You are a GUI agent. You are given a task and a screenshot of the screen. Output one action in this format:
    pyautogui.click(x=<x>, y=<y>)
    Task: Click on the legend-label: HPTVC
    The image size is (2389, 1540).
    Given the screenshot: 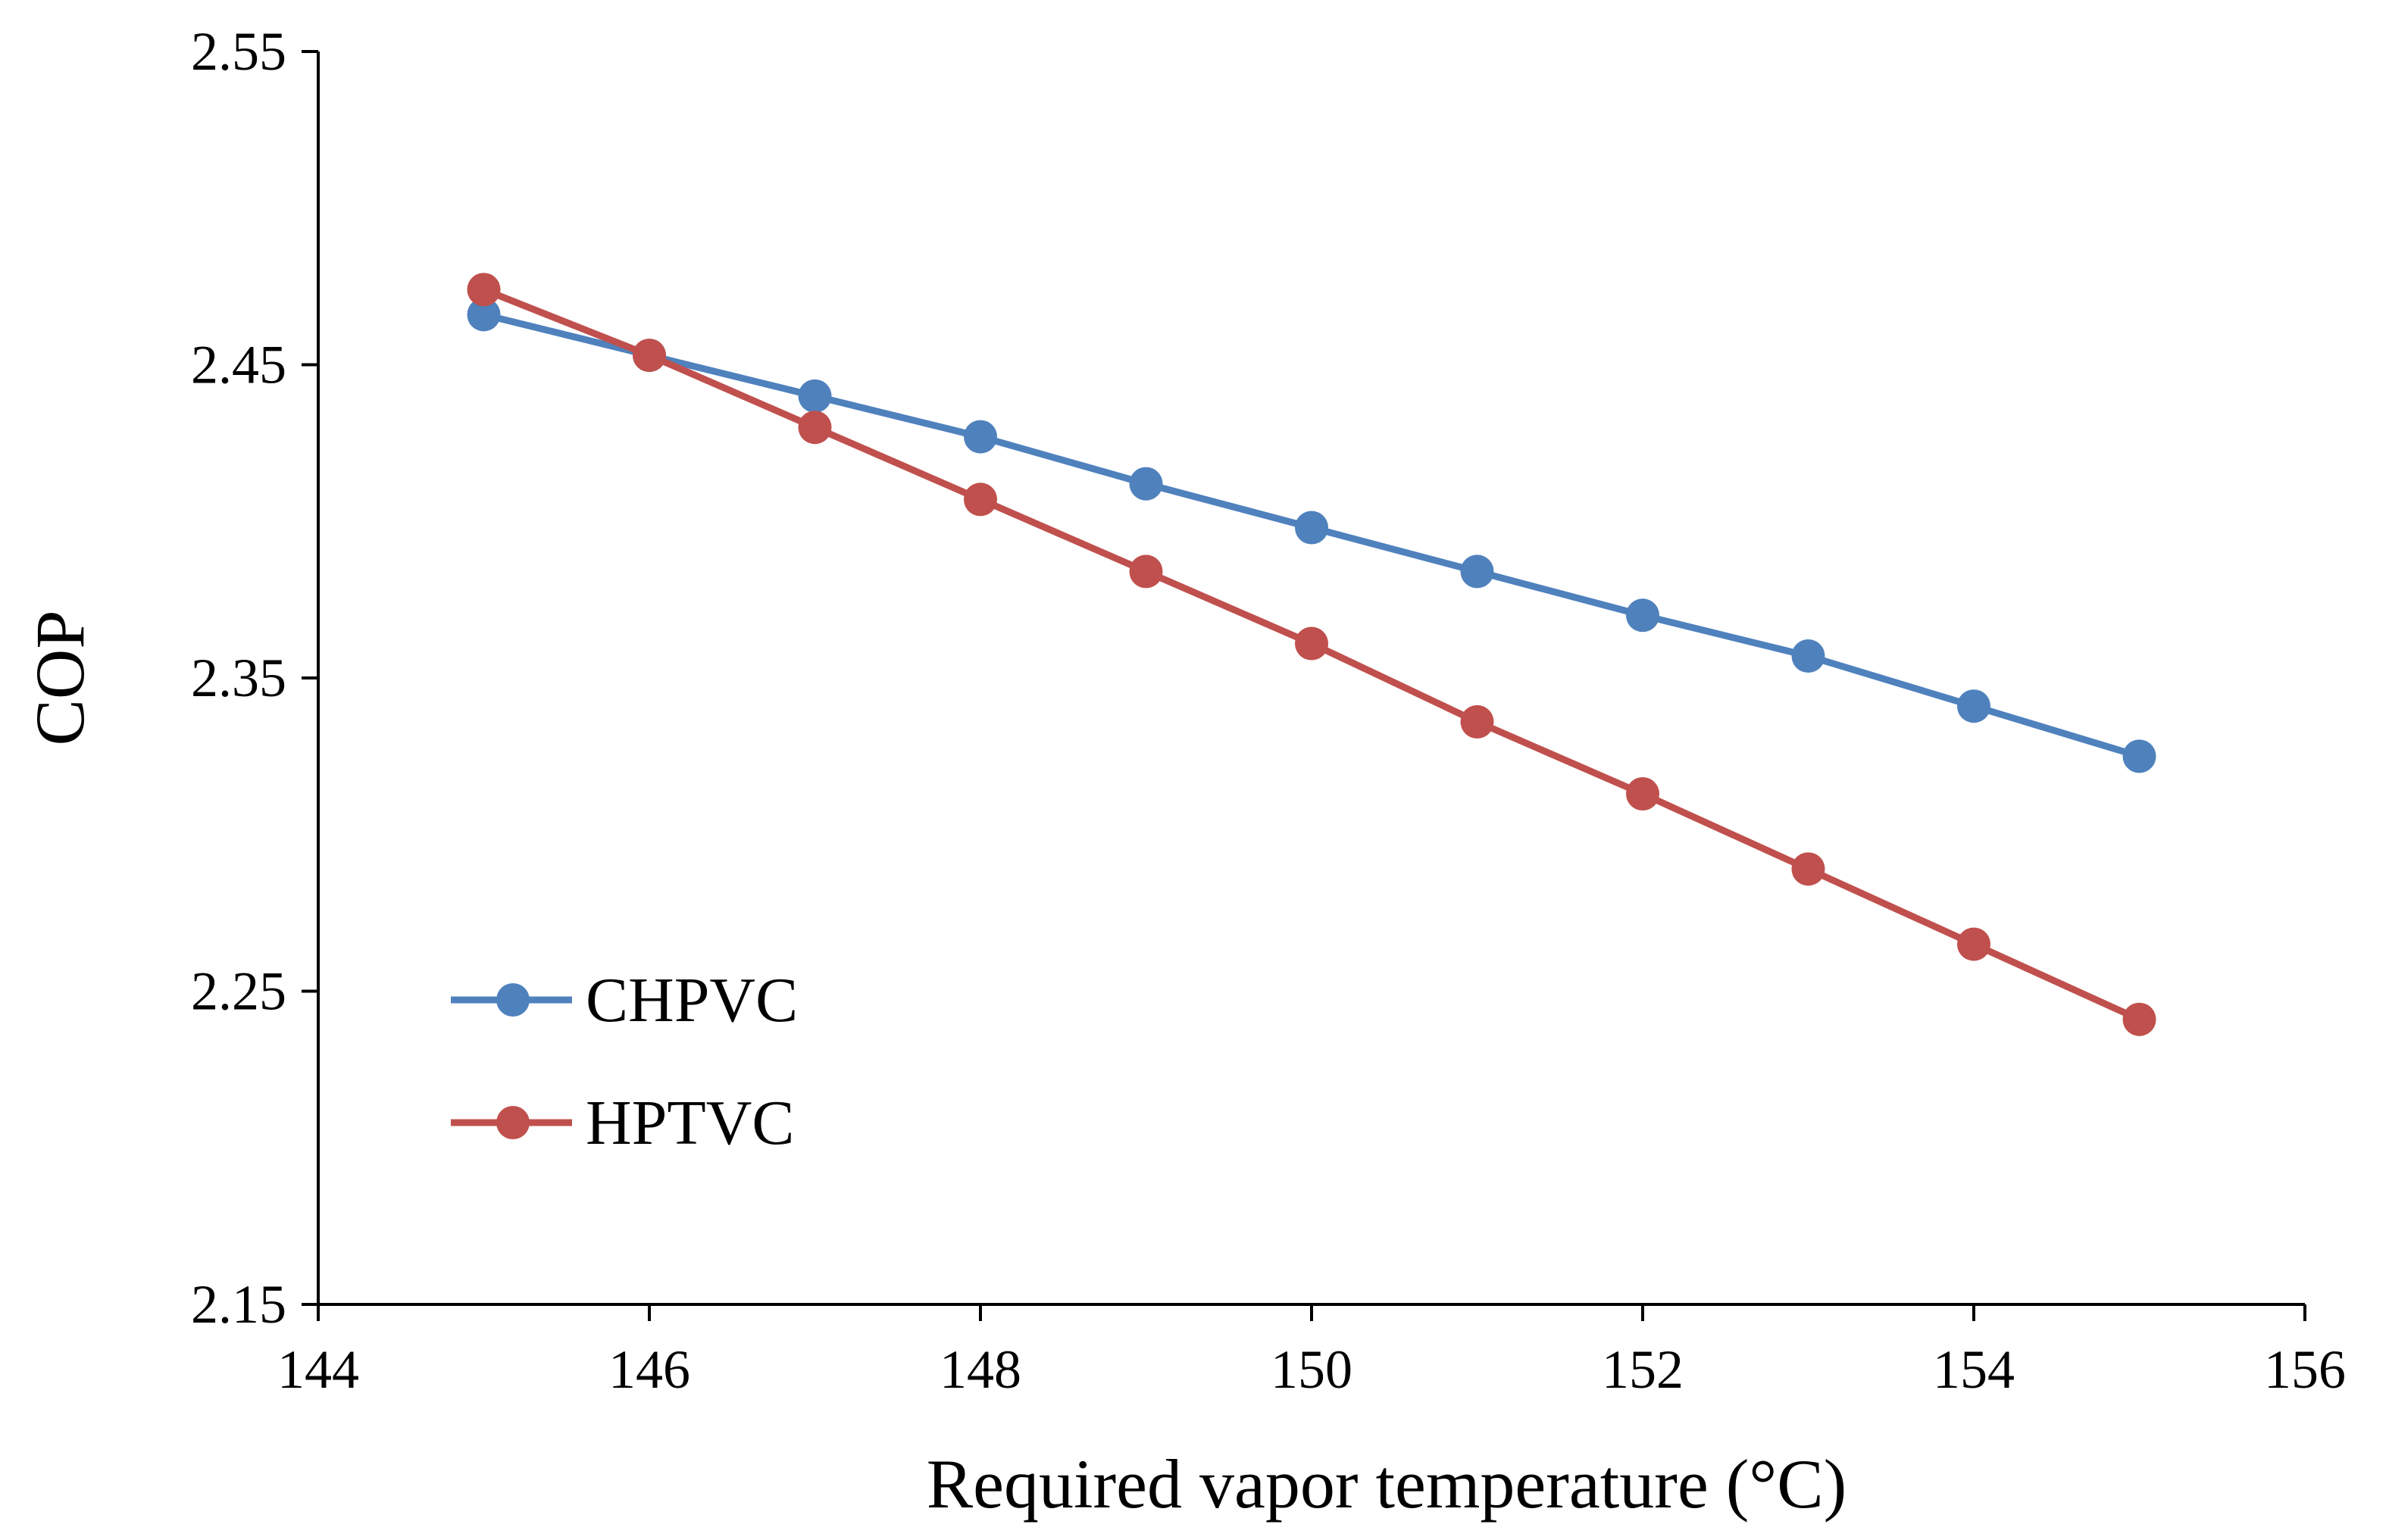 What is the action you would take?
    pyautogui.click(x=690, y=1123)
    